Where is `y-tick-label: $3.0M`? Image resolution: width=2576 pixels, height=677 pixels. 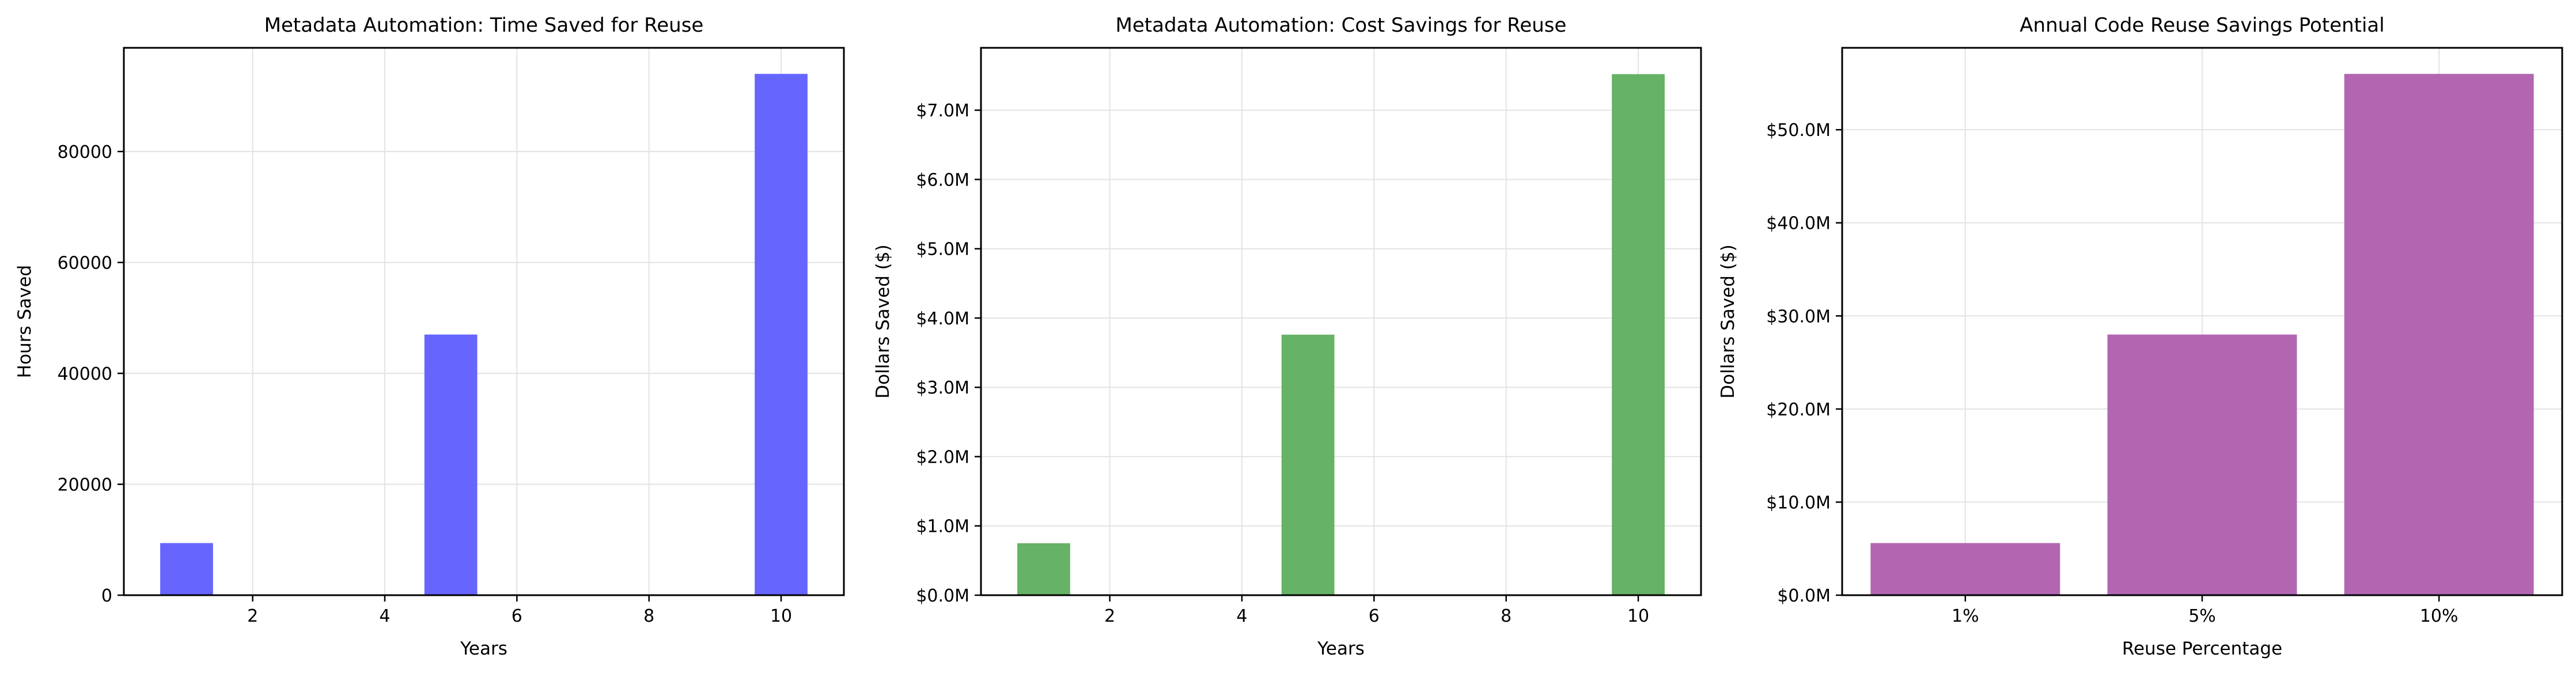 y-tick-label: $3.0M is located at coordinates (942, 388).